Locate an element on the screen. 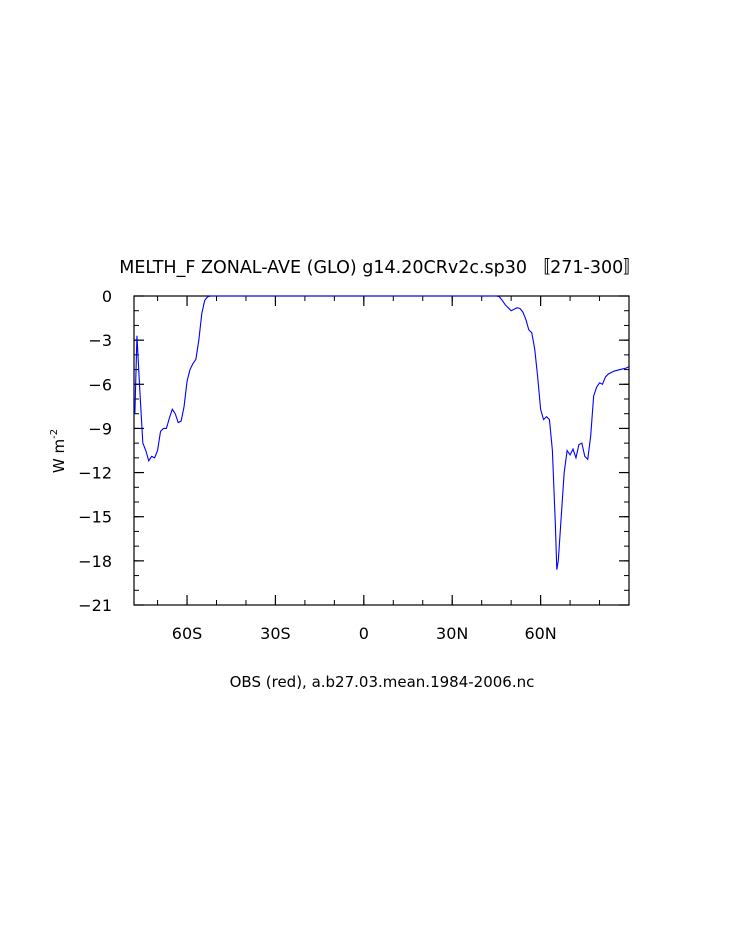 The width and height of the screenshot is (733, 945). y-tick-label: −21 is located at coordinates (95, 605).